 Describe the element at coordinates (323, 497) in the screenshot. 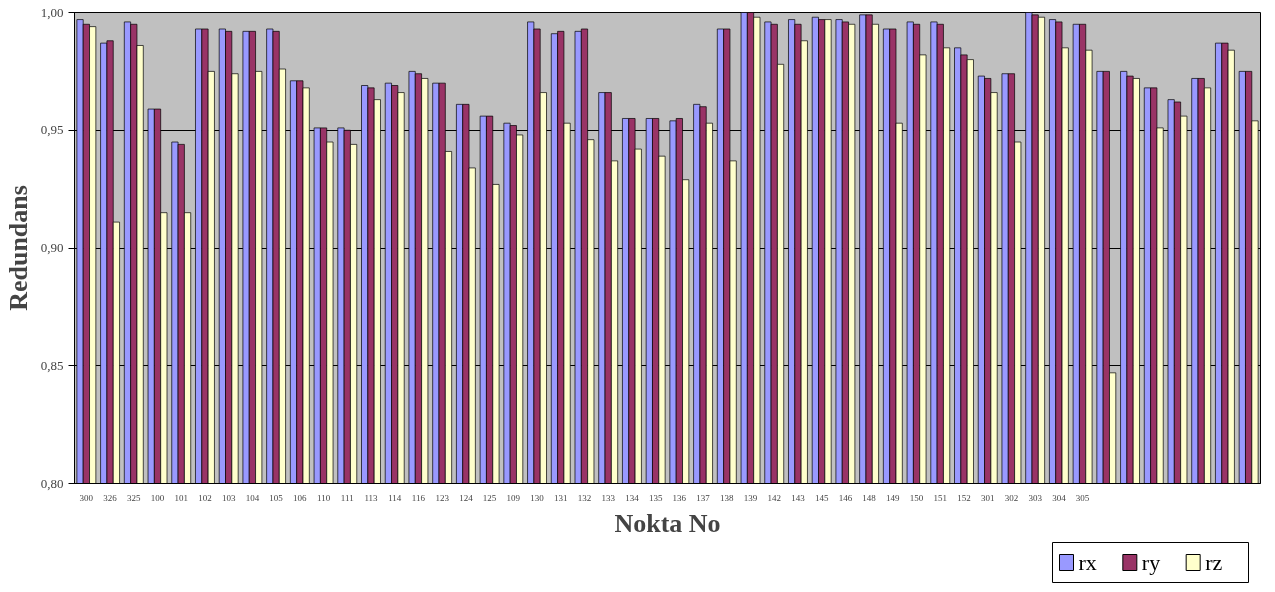

I see `x-tick-label: 110` at that location.